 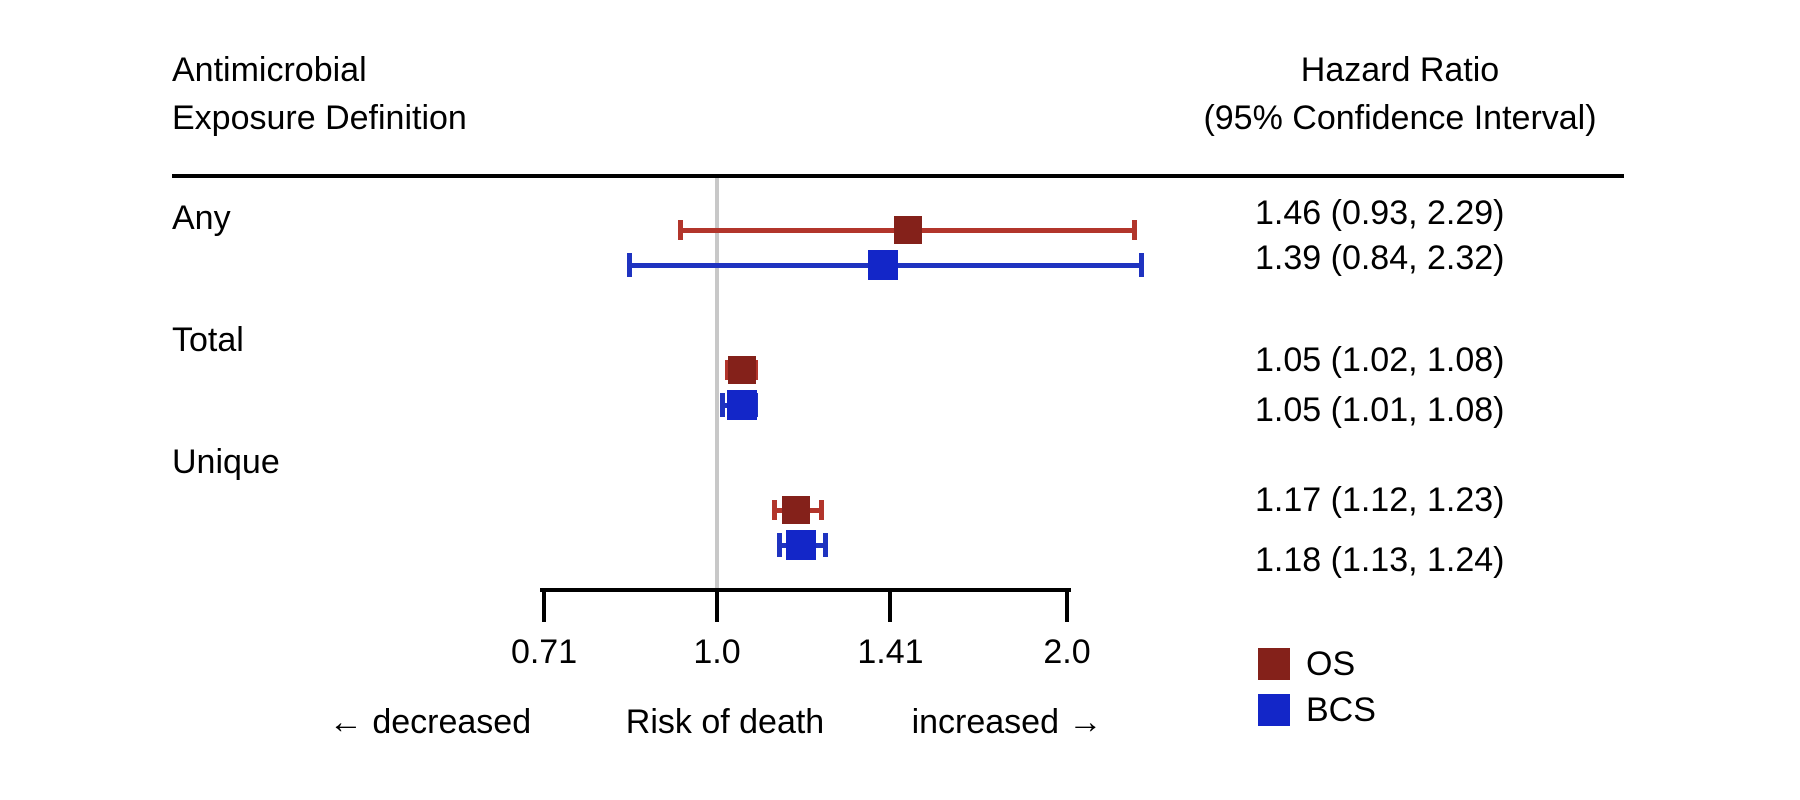 What do you see at coordinates (1274, 710) in the screenshot?
I see `bcs-swatch-icon` at bounding box center [1274, 710].